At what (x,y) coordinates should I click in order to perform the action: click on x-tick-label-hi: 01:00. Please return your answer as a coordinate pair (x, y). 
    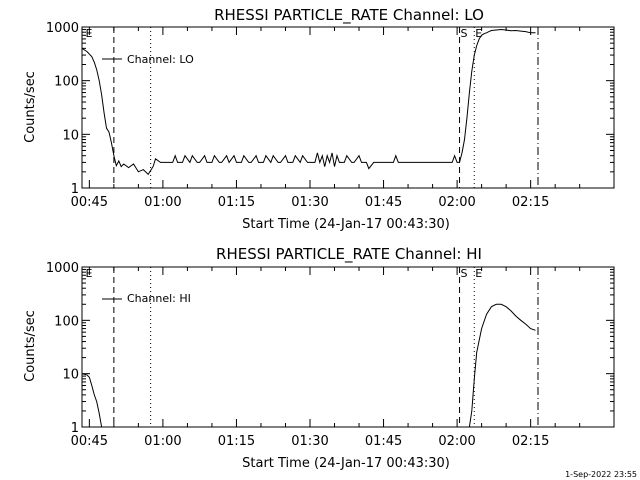
    Looking at the image, I should click on (162, 441).